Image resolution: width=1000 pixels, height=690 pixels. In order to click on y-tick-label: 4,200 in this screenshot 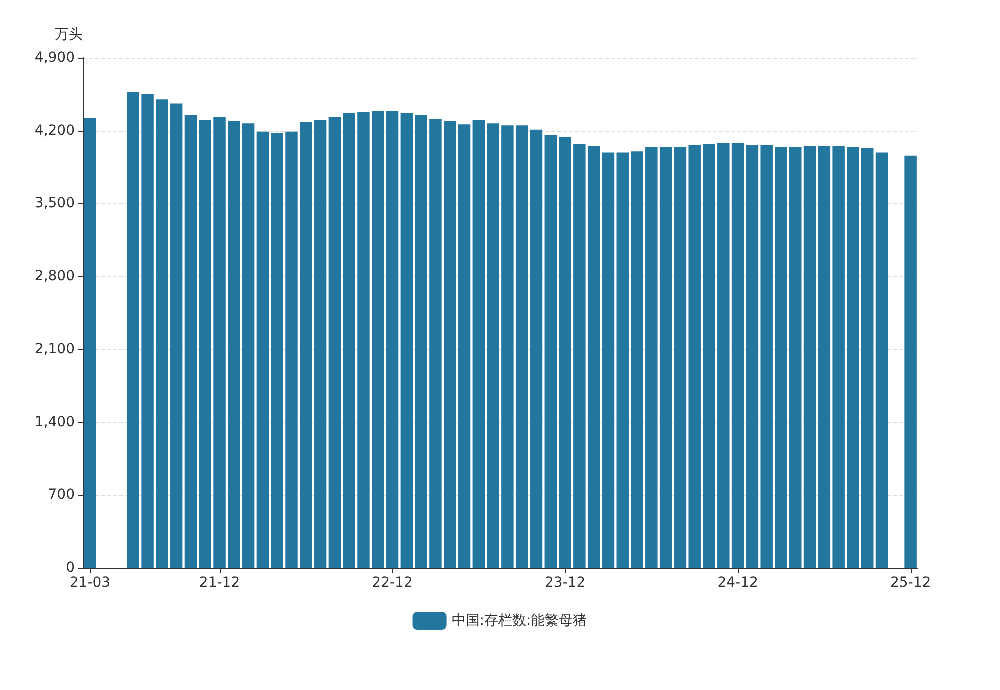, I will do `click(54, 130)`.